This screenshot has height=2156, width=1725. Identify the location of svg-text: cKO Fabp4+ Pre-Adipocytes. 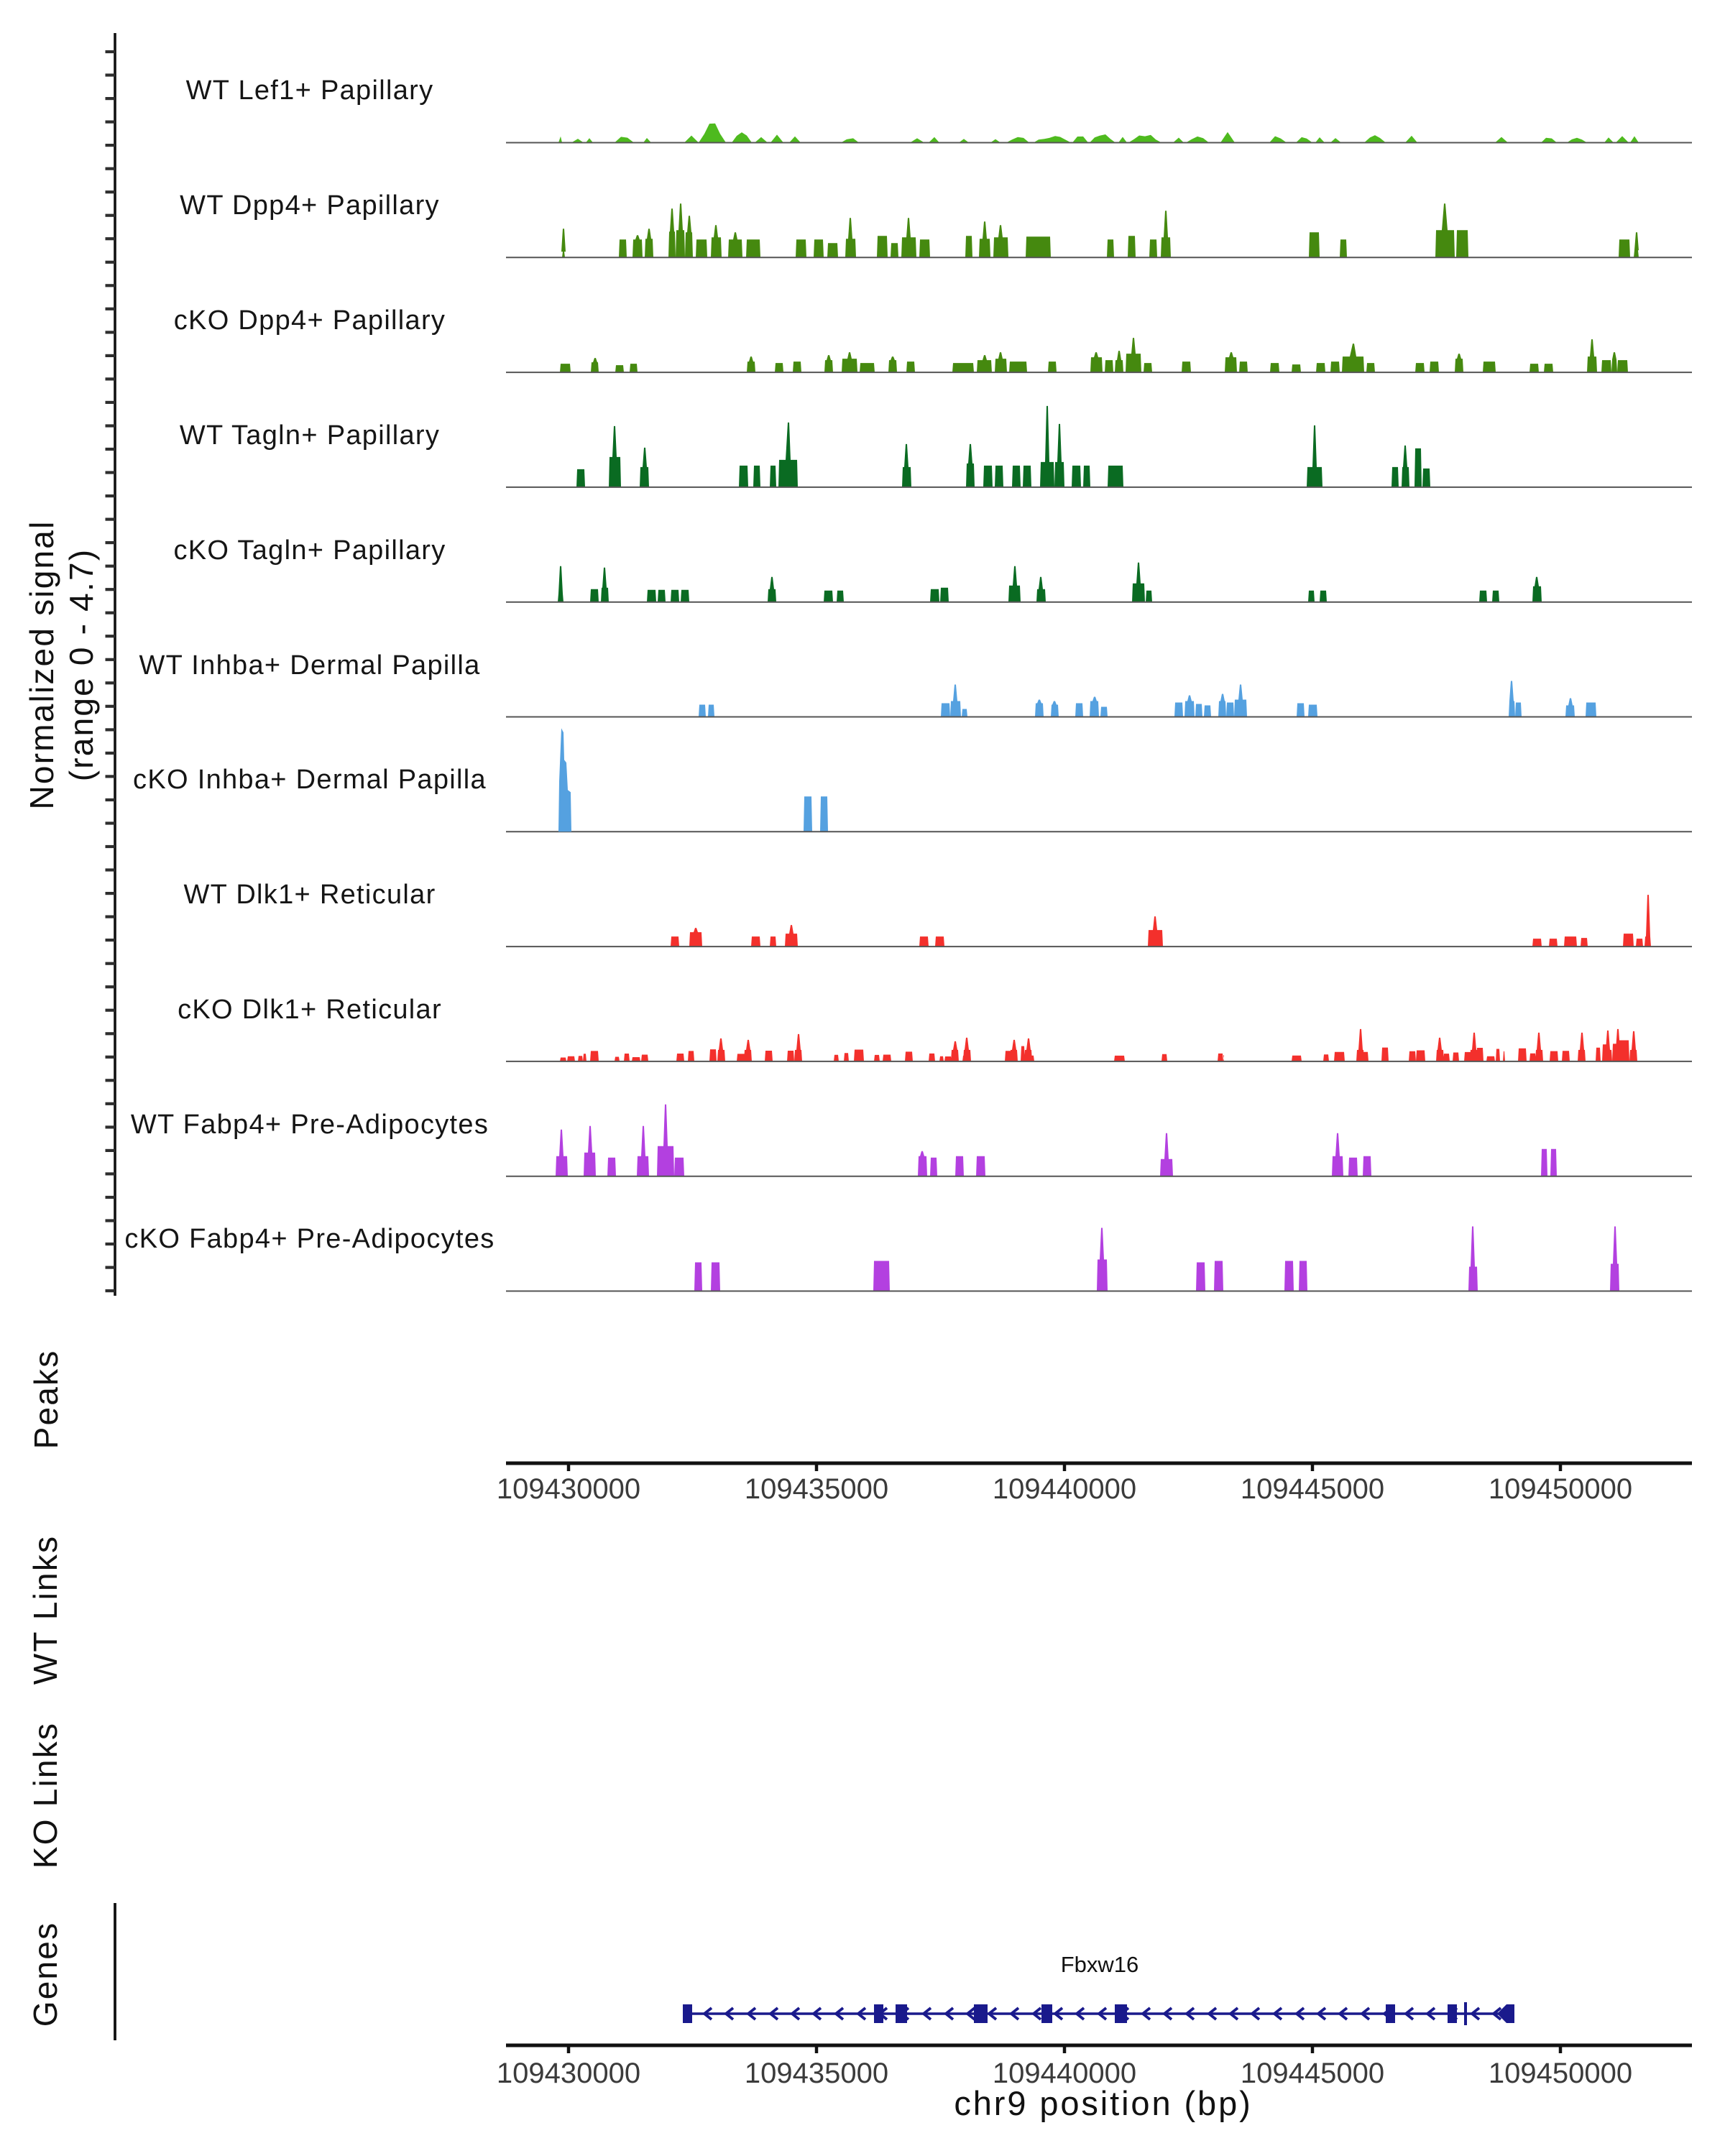
(309, 1239).